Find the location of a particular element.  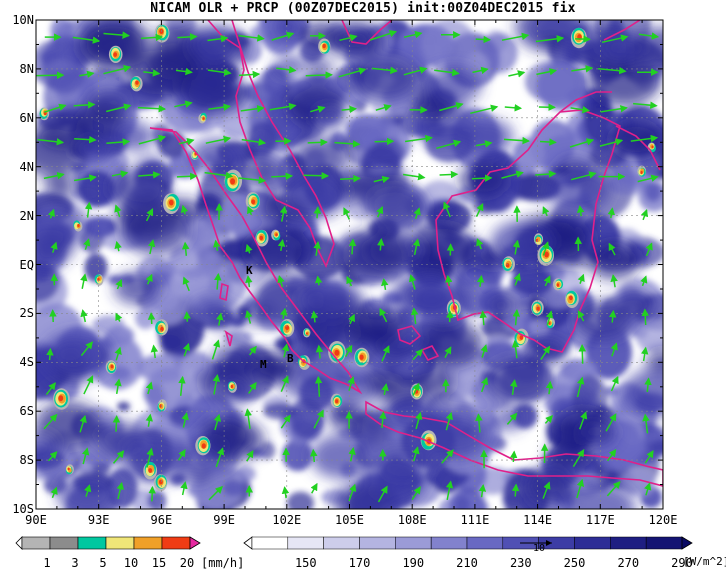

coast-sumatra is located at coordinates (256, 261).